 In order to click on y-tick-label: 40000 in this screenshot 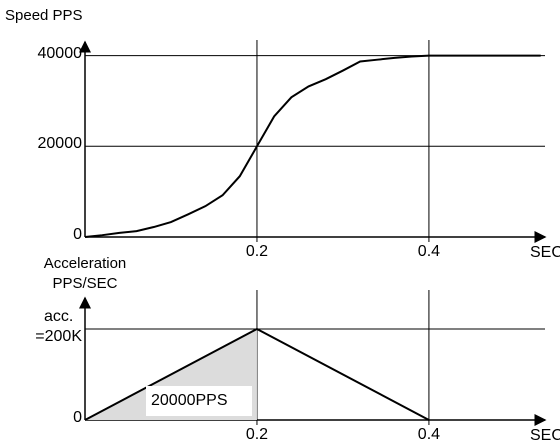, I will do `click(60, 53)`.